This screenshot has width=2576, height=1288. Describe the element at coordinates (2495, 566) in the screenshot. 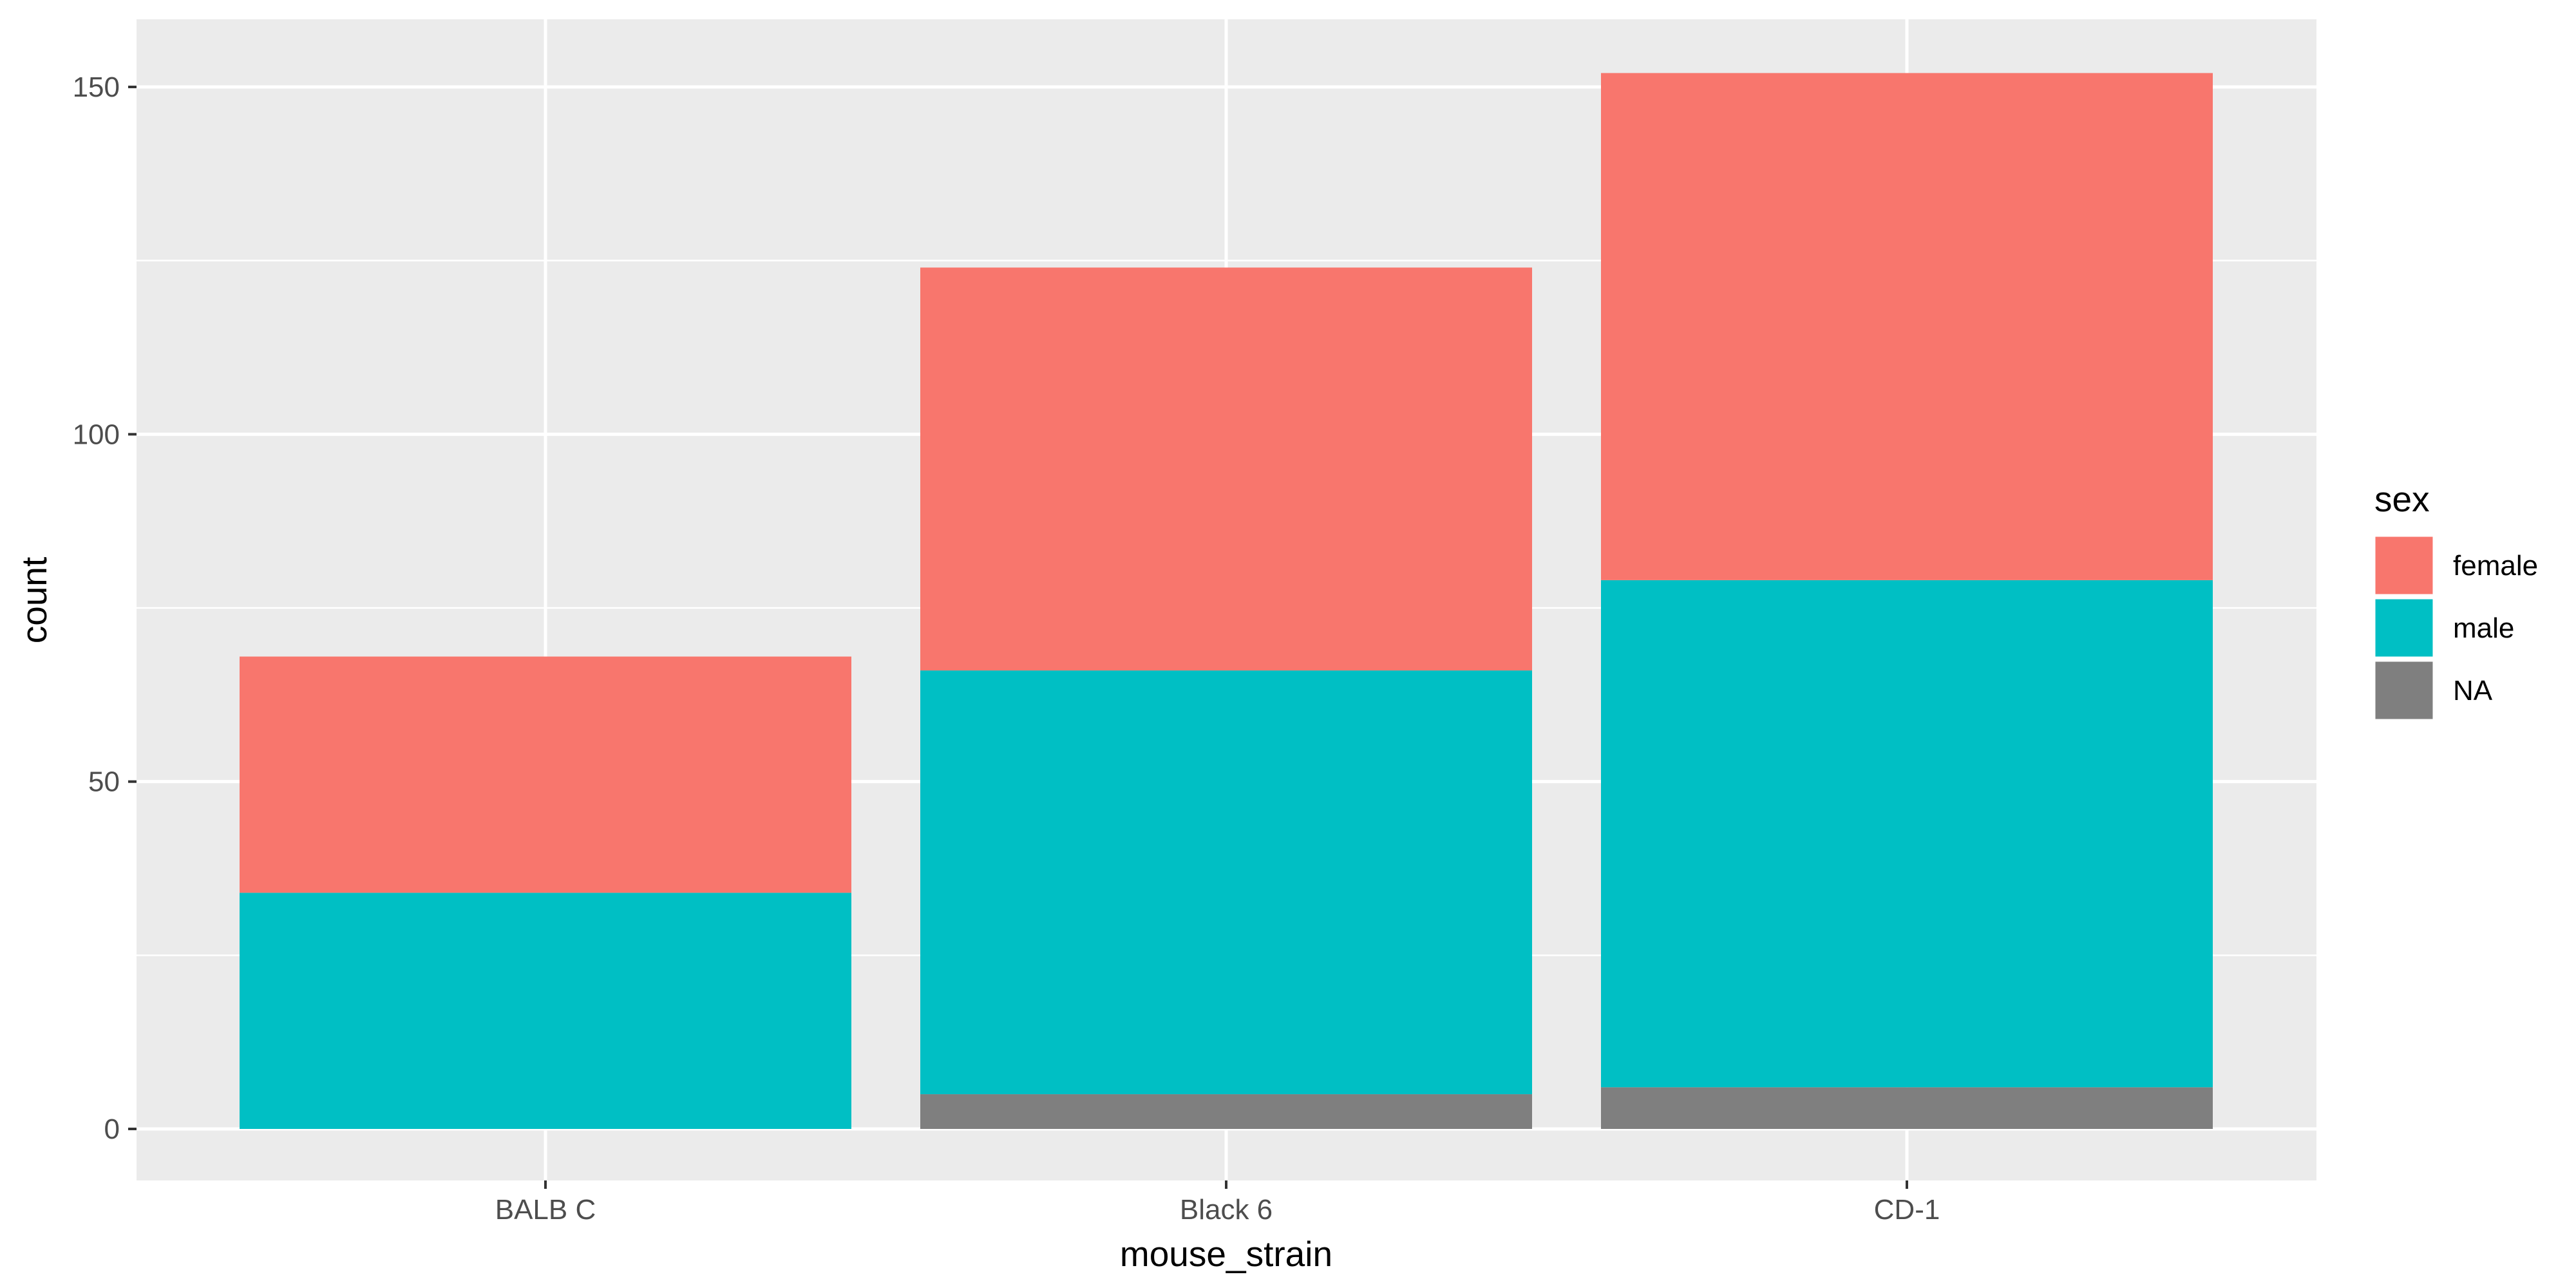

I see `legend-label-female: female` at that location.